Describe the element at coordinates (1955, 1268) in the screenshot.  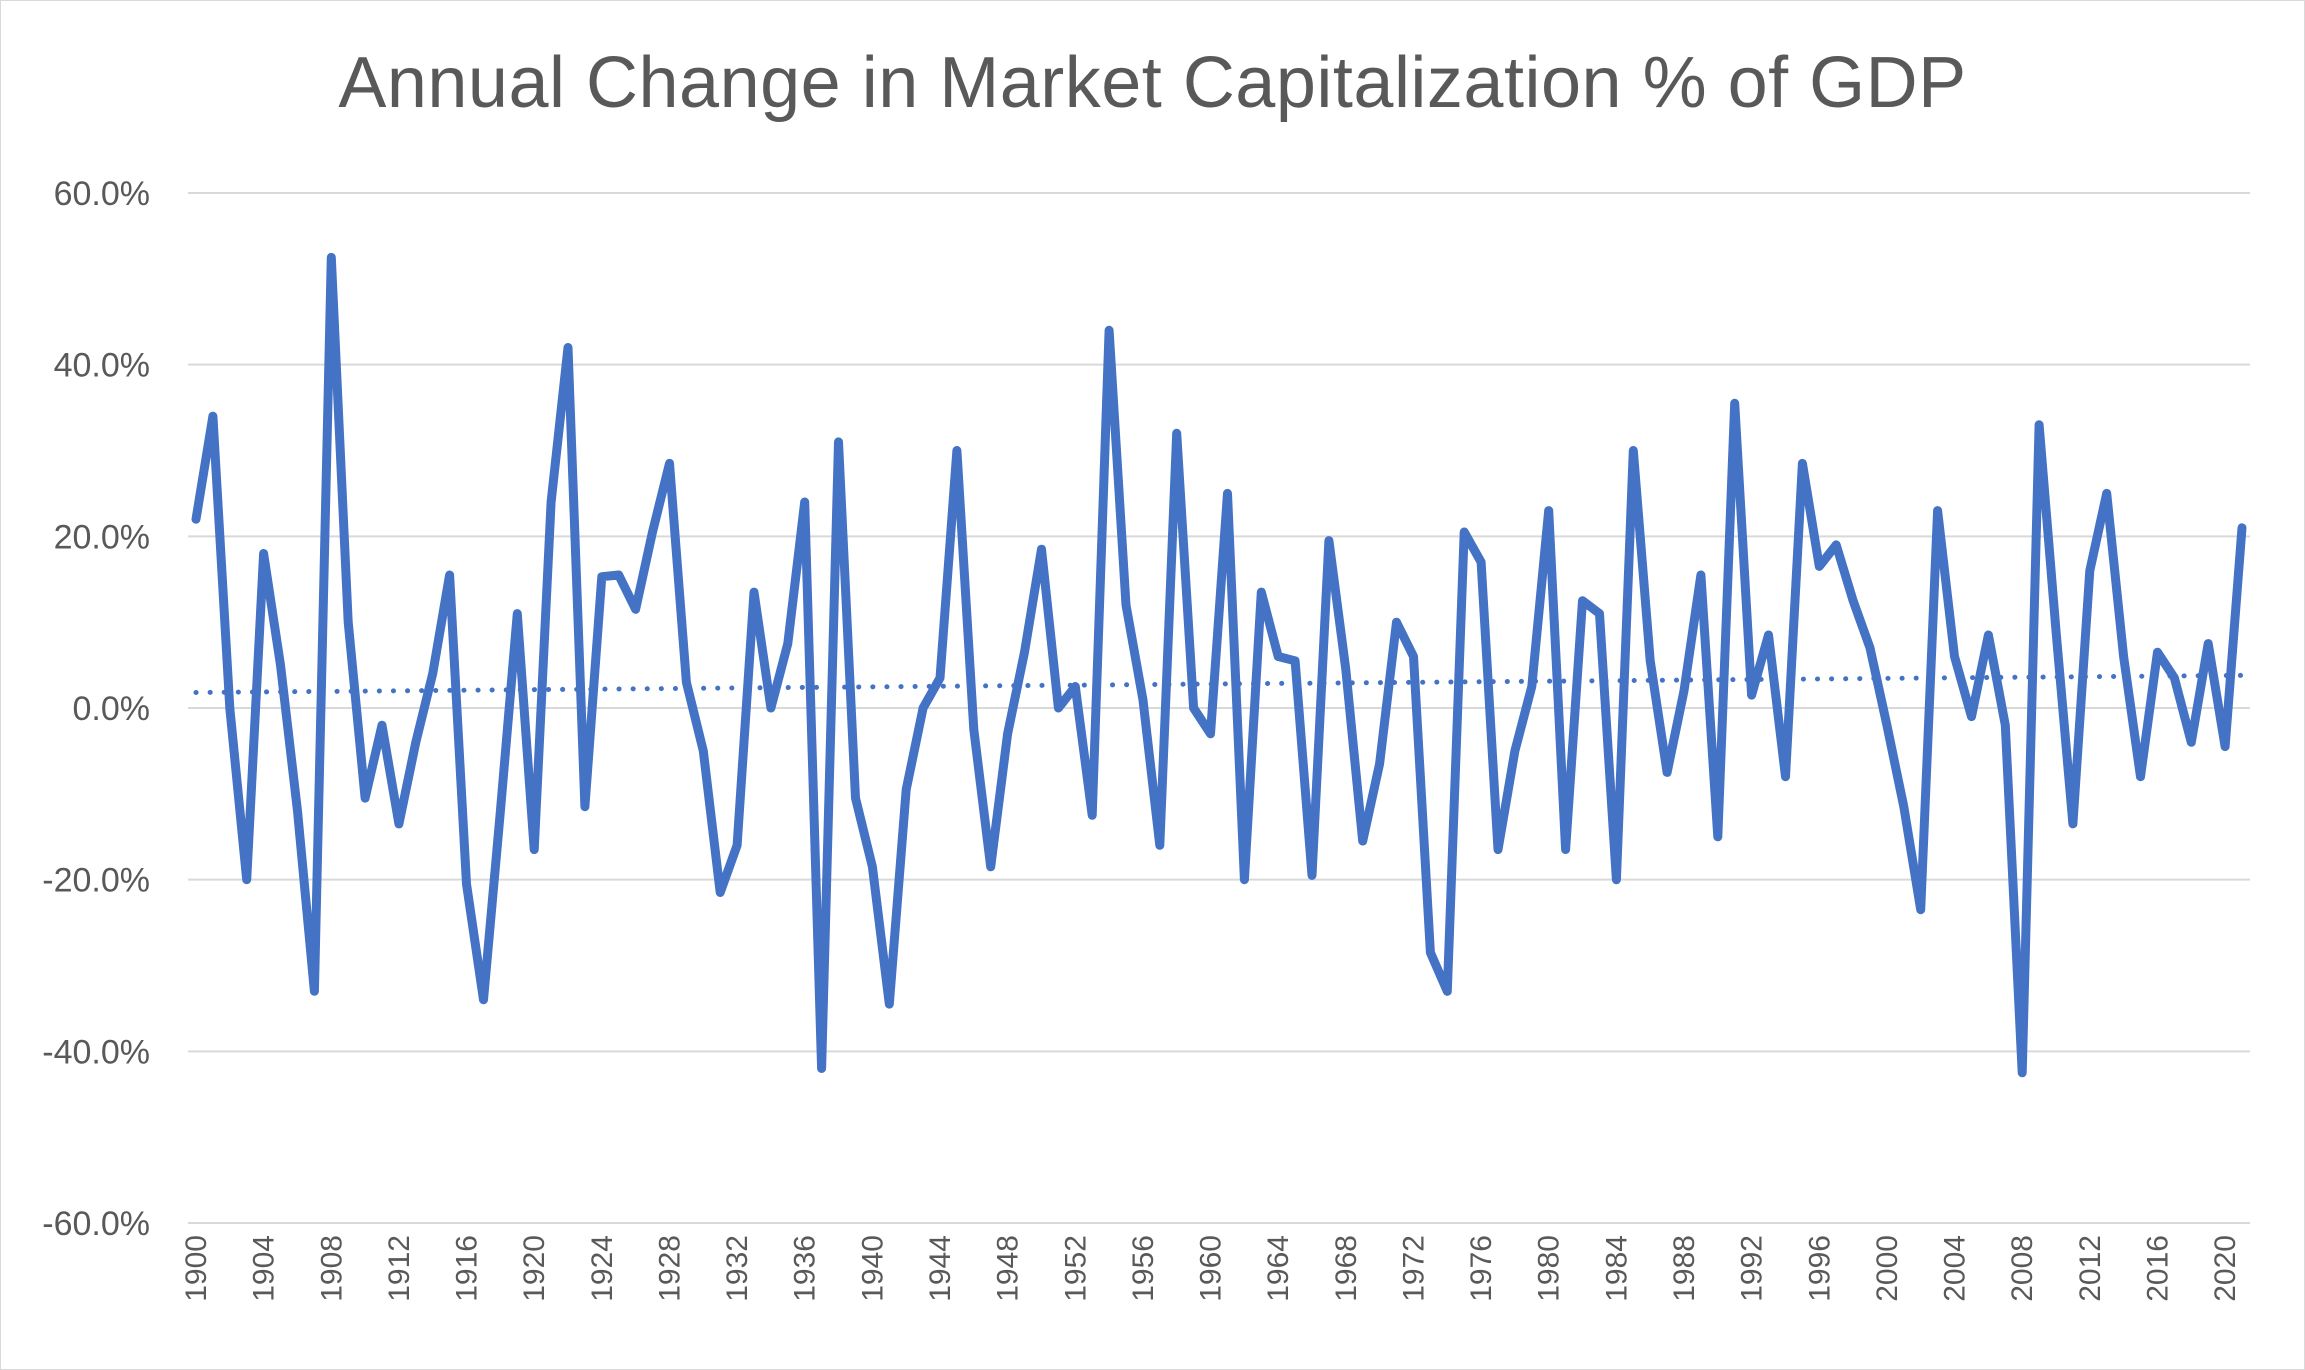
I see `x-tick-label: 2004` at that location.